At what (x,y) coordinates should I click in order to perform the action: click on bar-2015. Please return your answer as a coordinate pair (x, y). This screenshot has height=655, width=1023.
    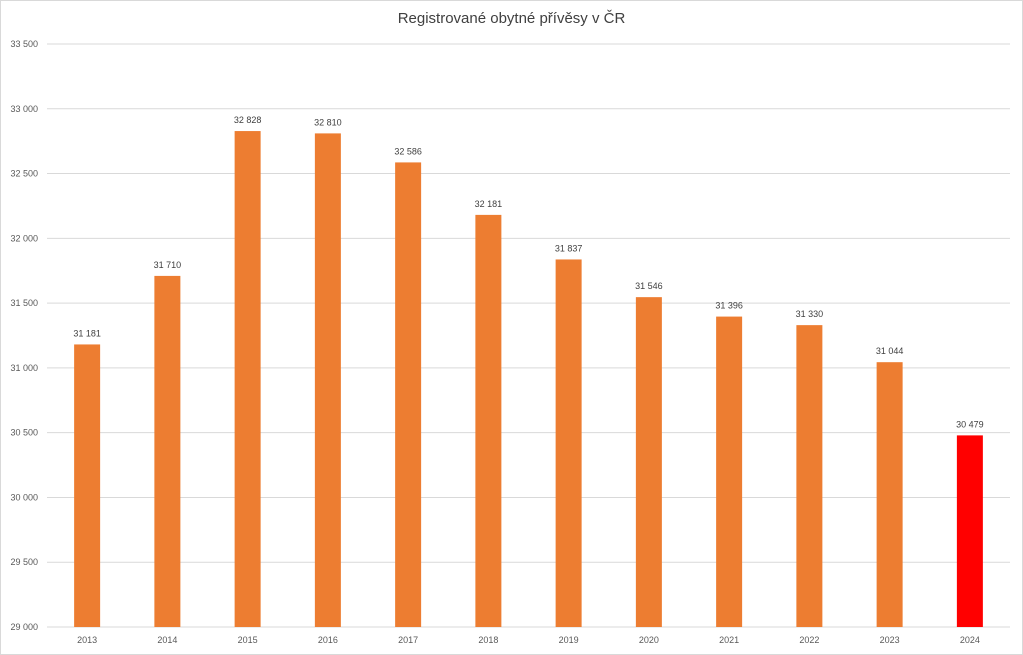
    Looking at the image, I should click on (247, 379).